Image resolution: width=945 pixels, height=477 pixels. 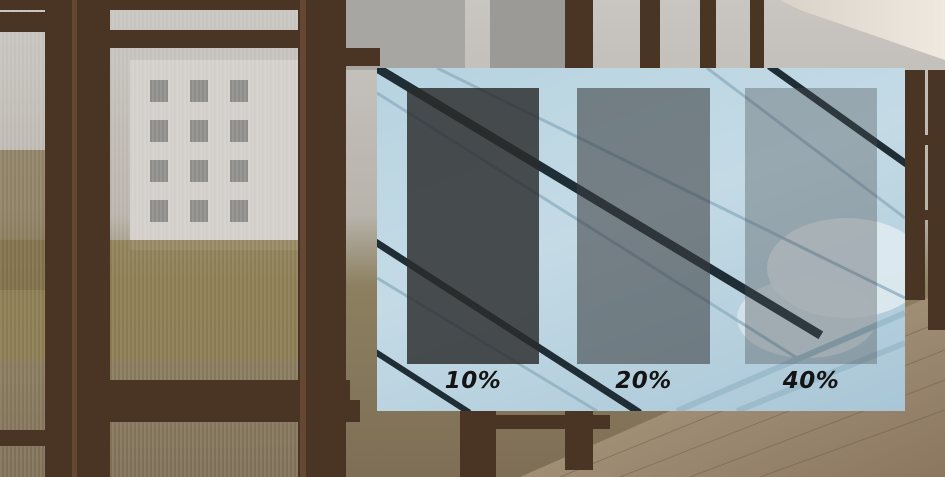 What do you see at coordinates (811, 381) in the screenshot?
I see `tint-label-40: 40%` at bounding box center [811, 381].